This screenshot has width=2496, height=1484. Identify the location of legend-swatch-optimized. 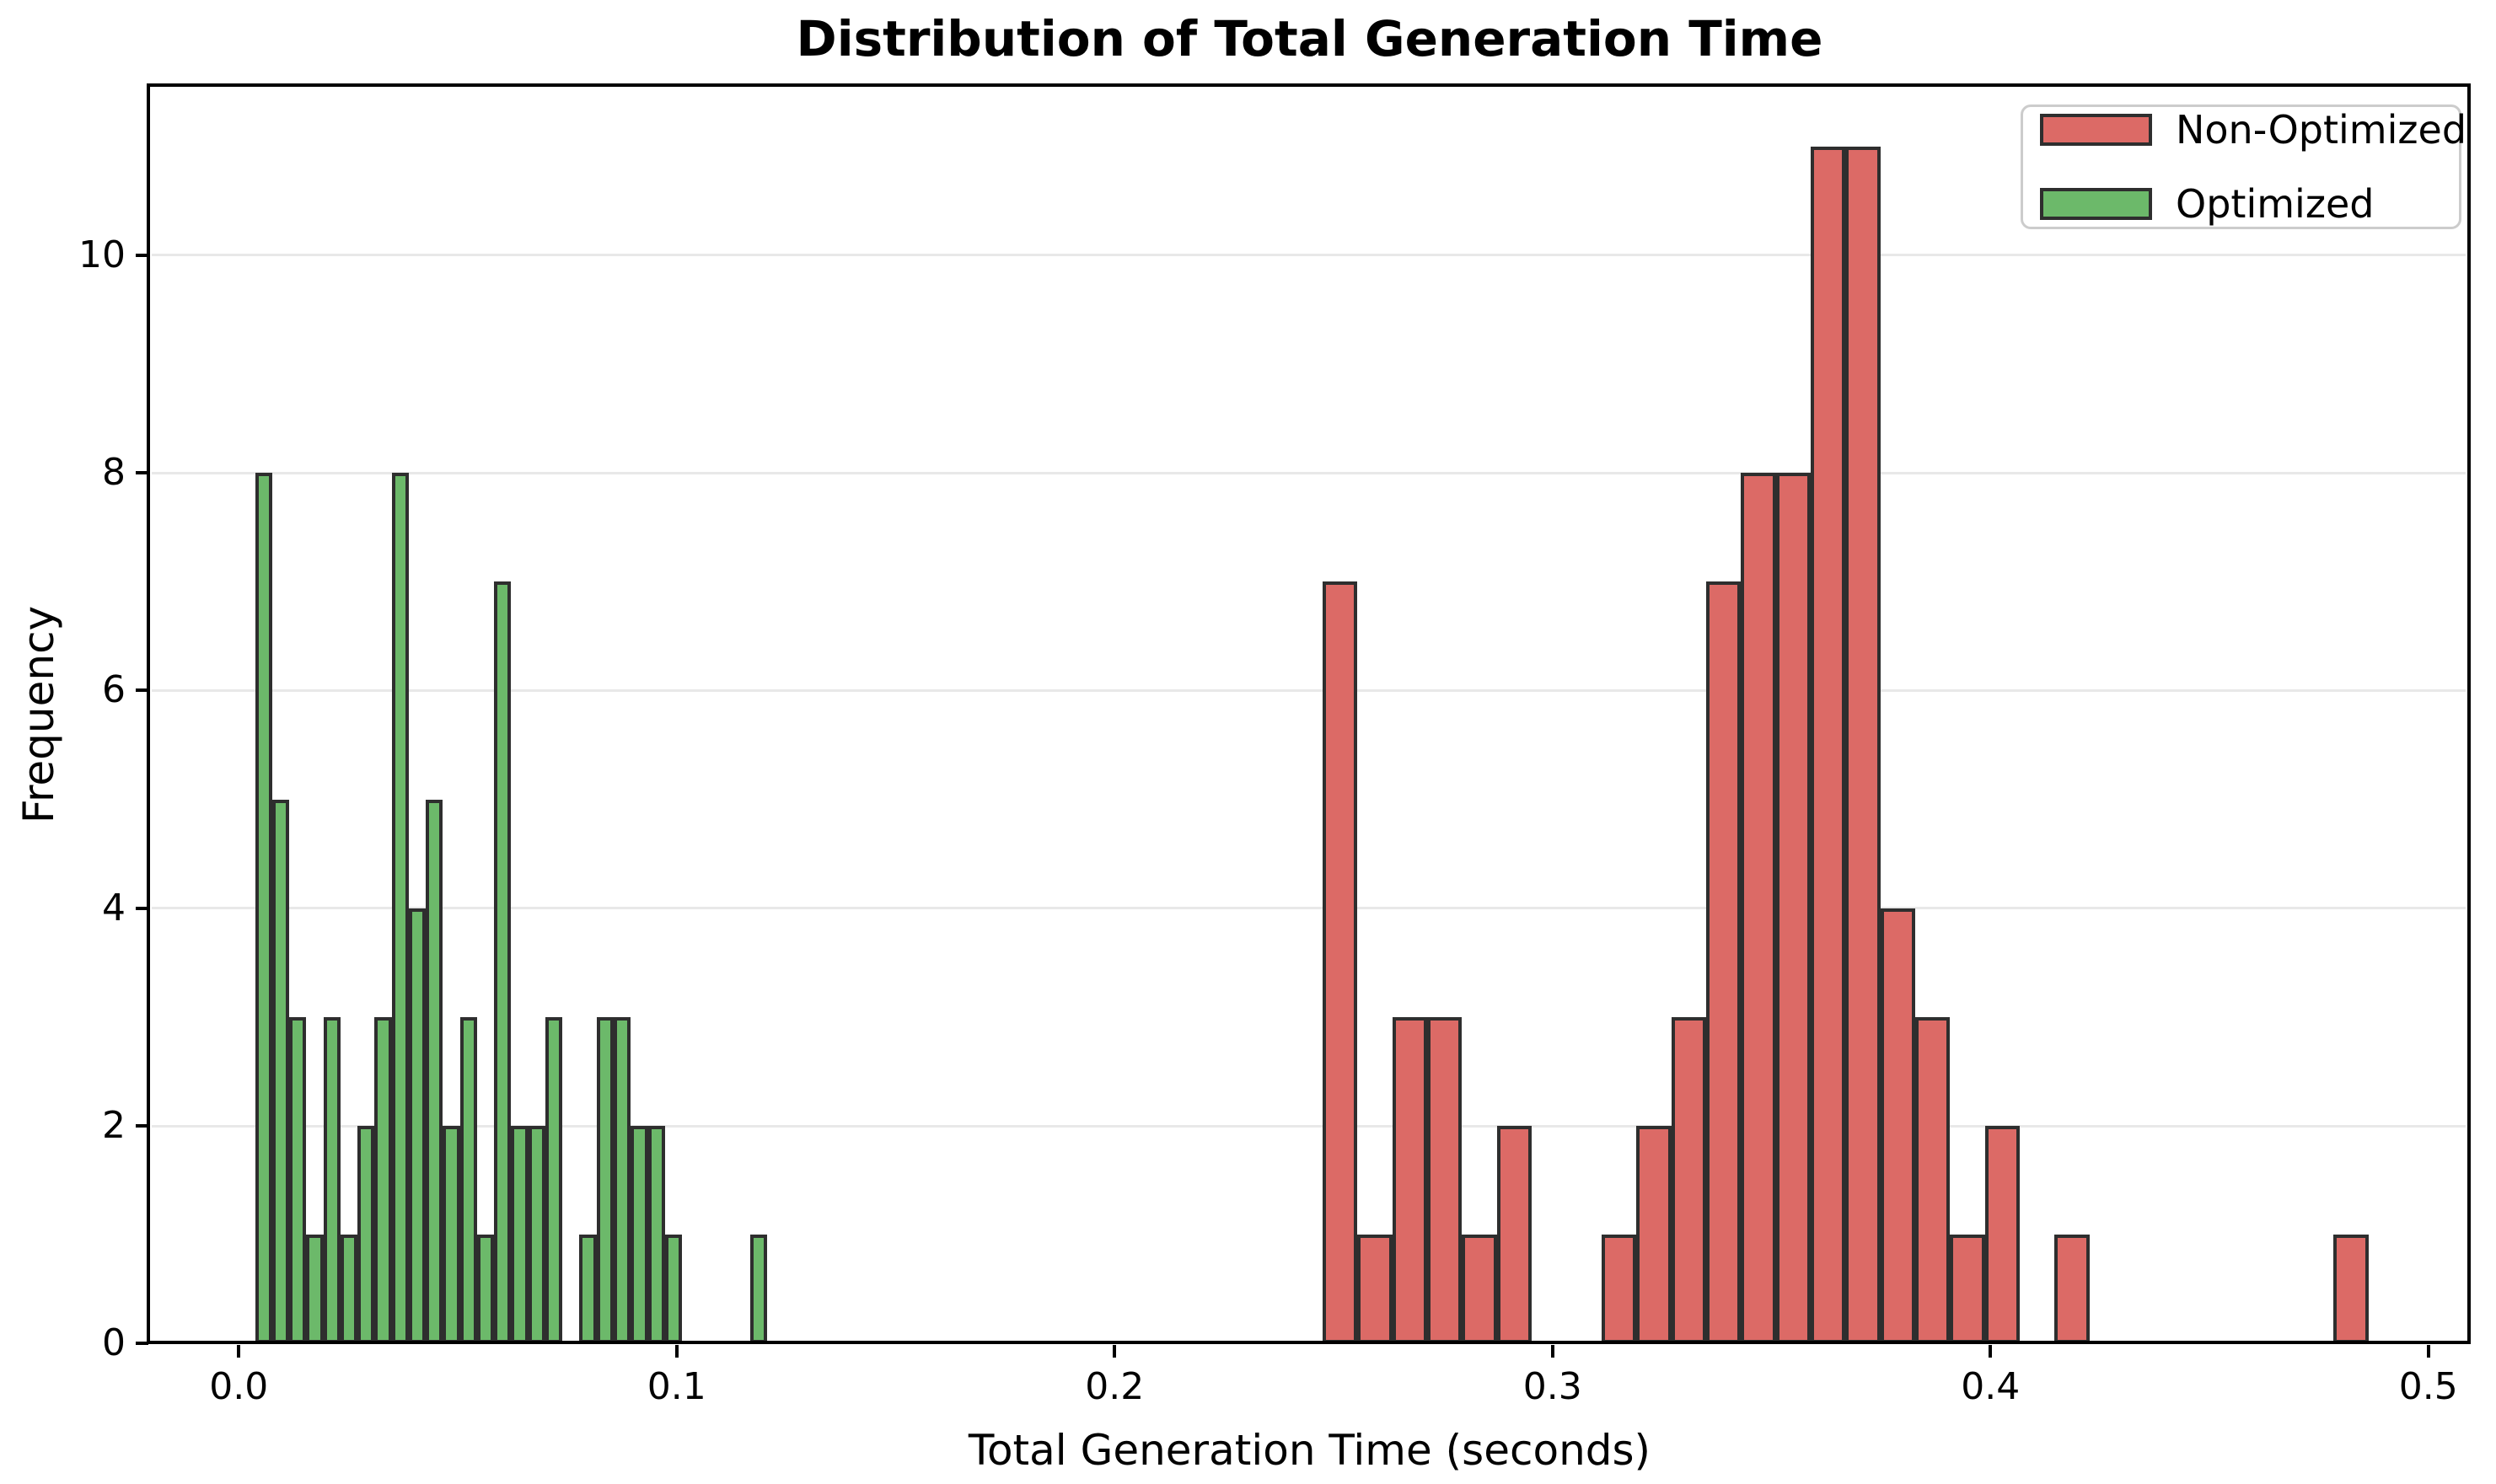
(2096, 204).